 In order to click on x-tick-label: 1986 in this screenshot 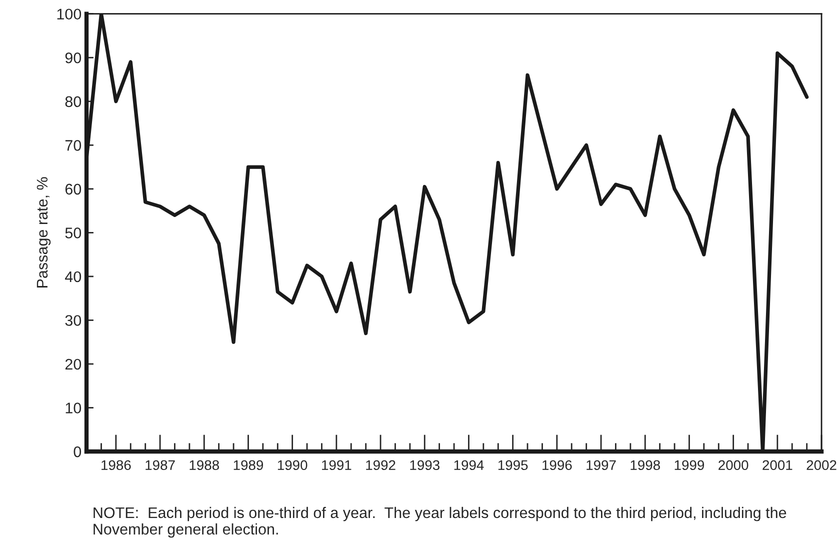, I will do `click(116, 465)`.